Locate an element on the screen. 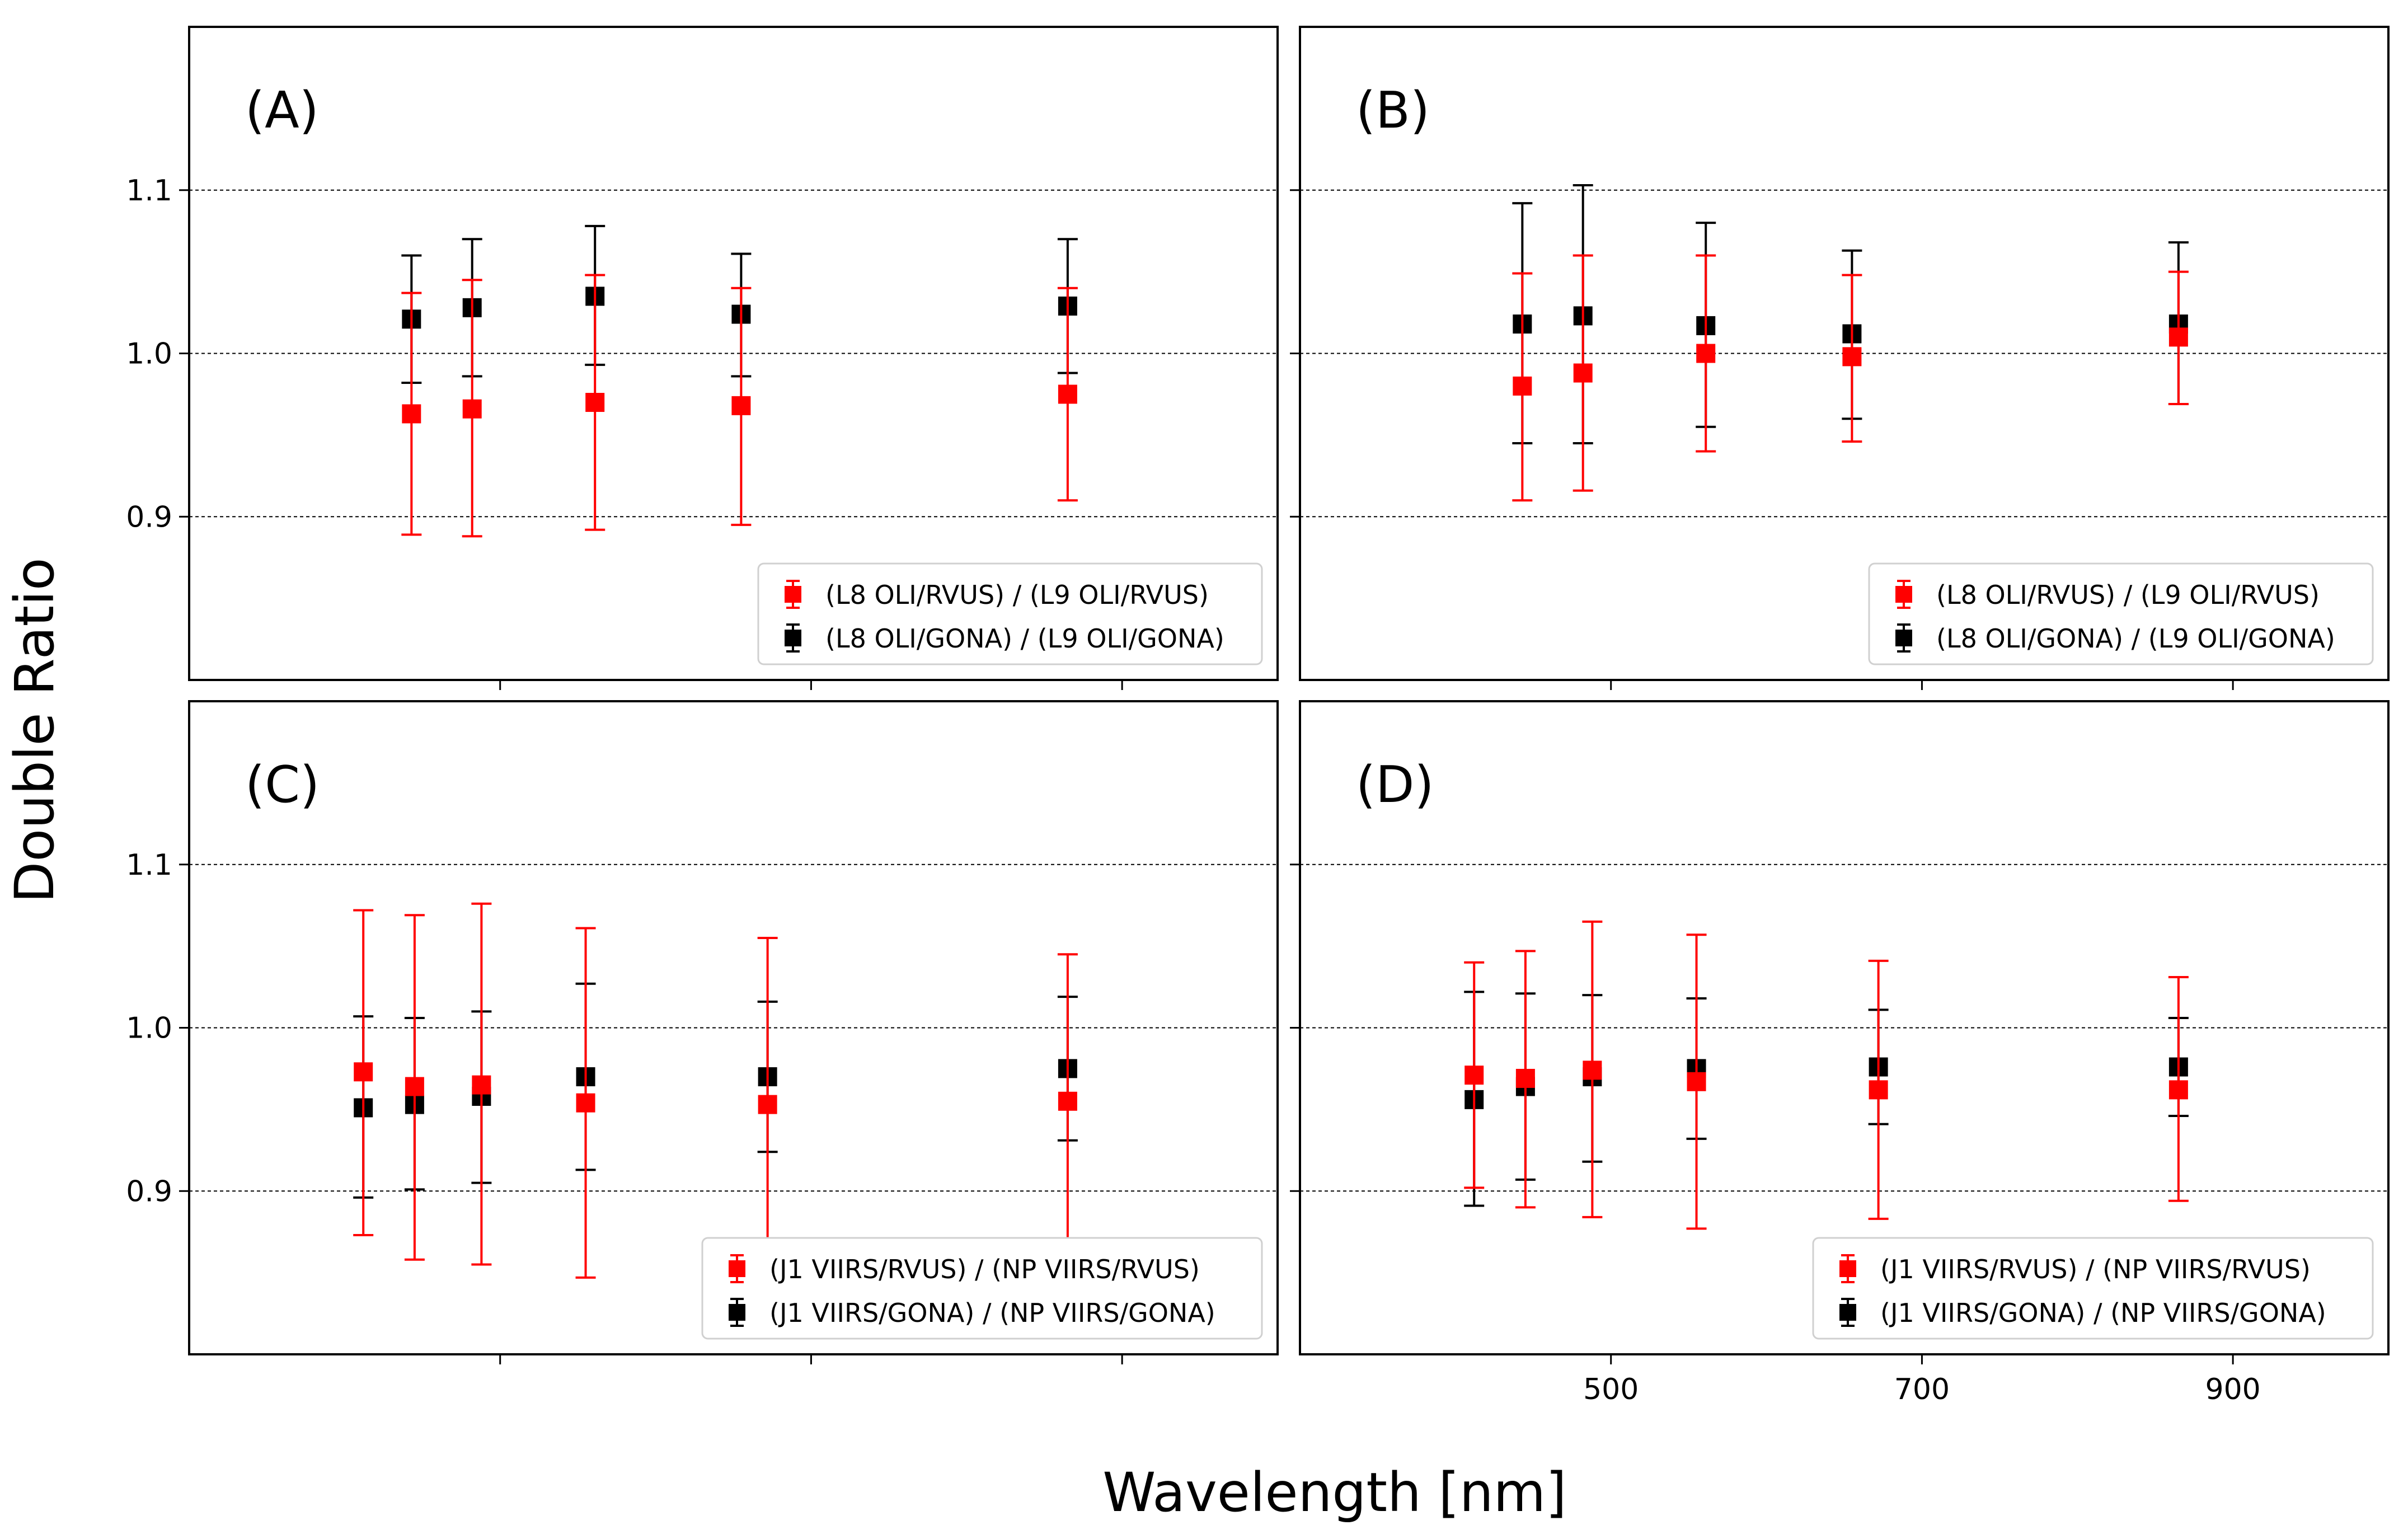 This screenshot has width=2408, height=1539. panel-label: (C) is located at coordinates (282, 785).